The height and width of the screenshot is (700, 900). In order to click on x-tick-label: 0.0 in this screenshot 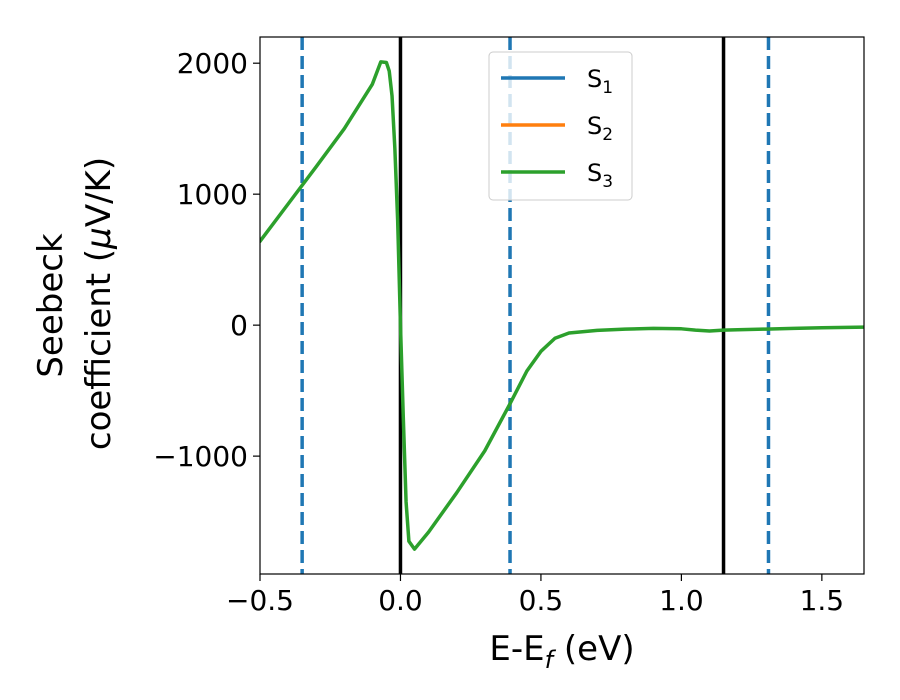, I will do `click(400, 600)`.